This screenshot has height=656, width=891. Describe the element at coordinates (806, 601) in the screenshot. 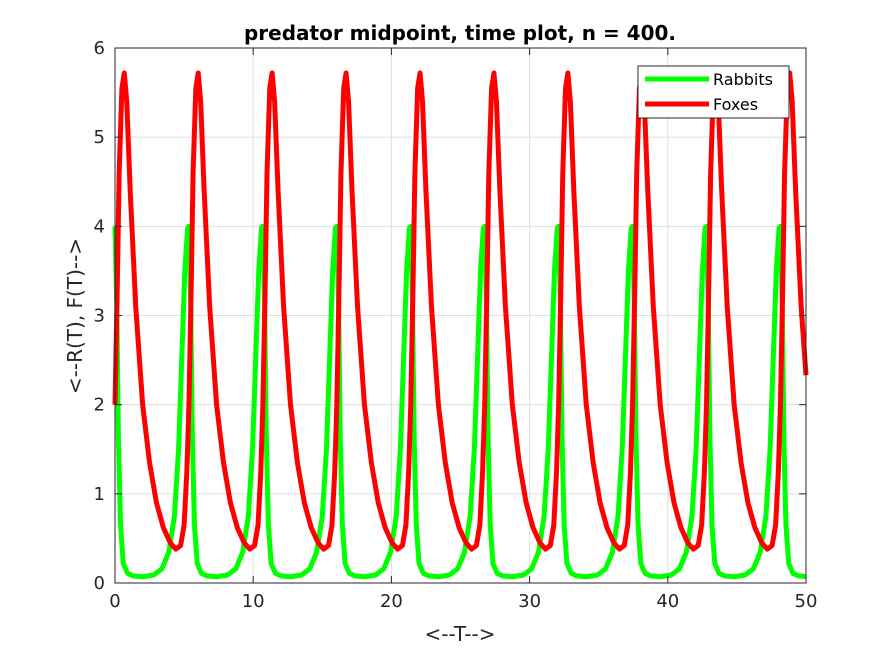

I see `x-tick-label: 50` at that location.